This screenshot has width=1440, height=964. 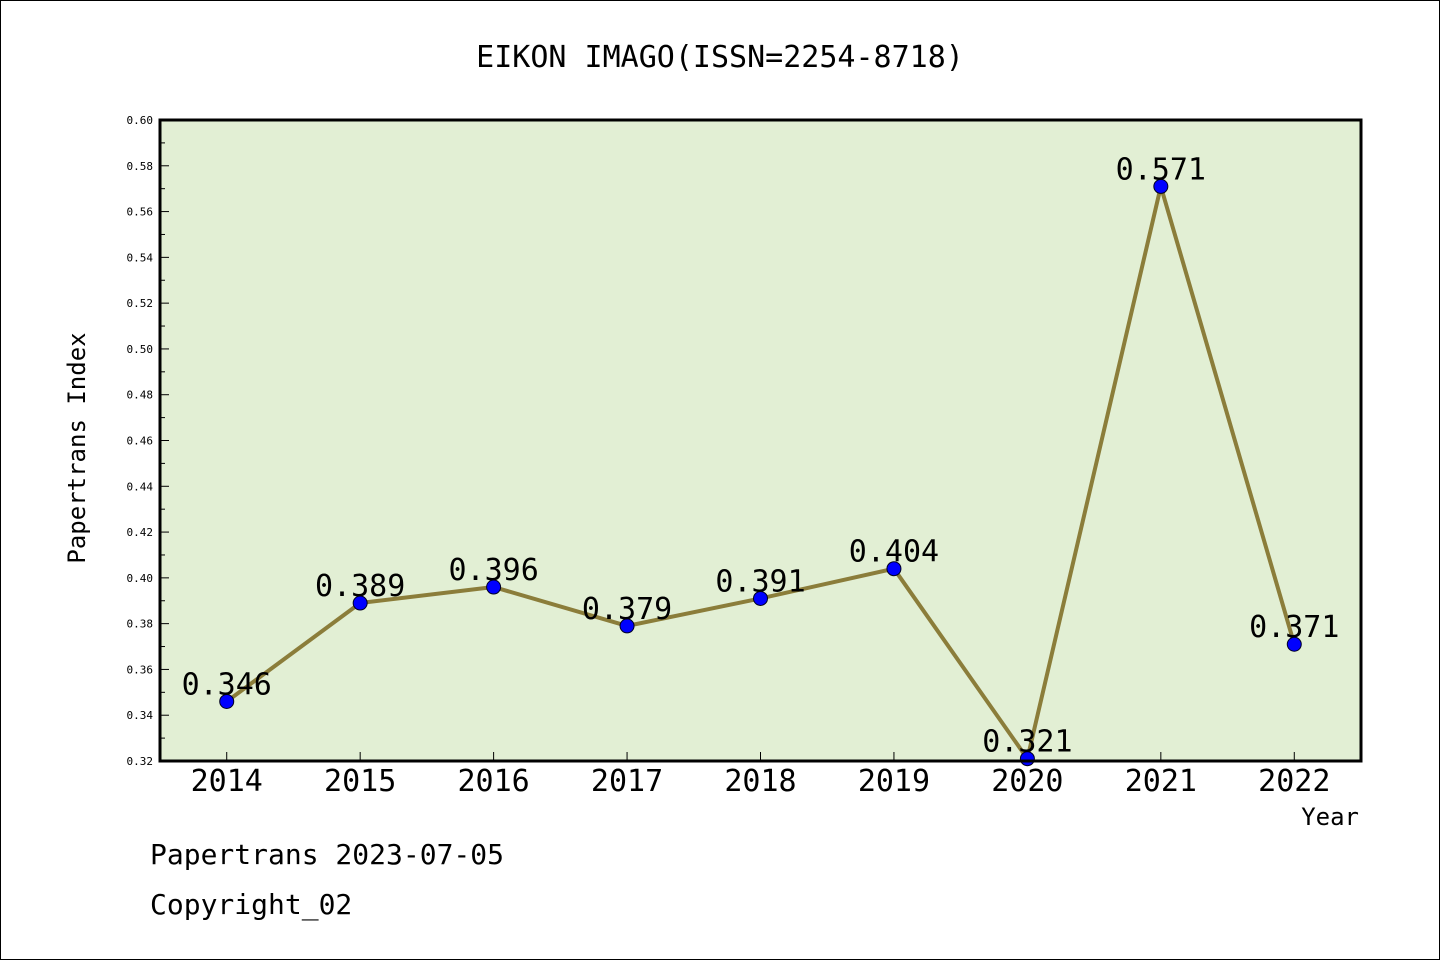 I want to click on footer-date: Papertrans 2023-07-05, so click(x=327, y=854).